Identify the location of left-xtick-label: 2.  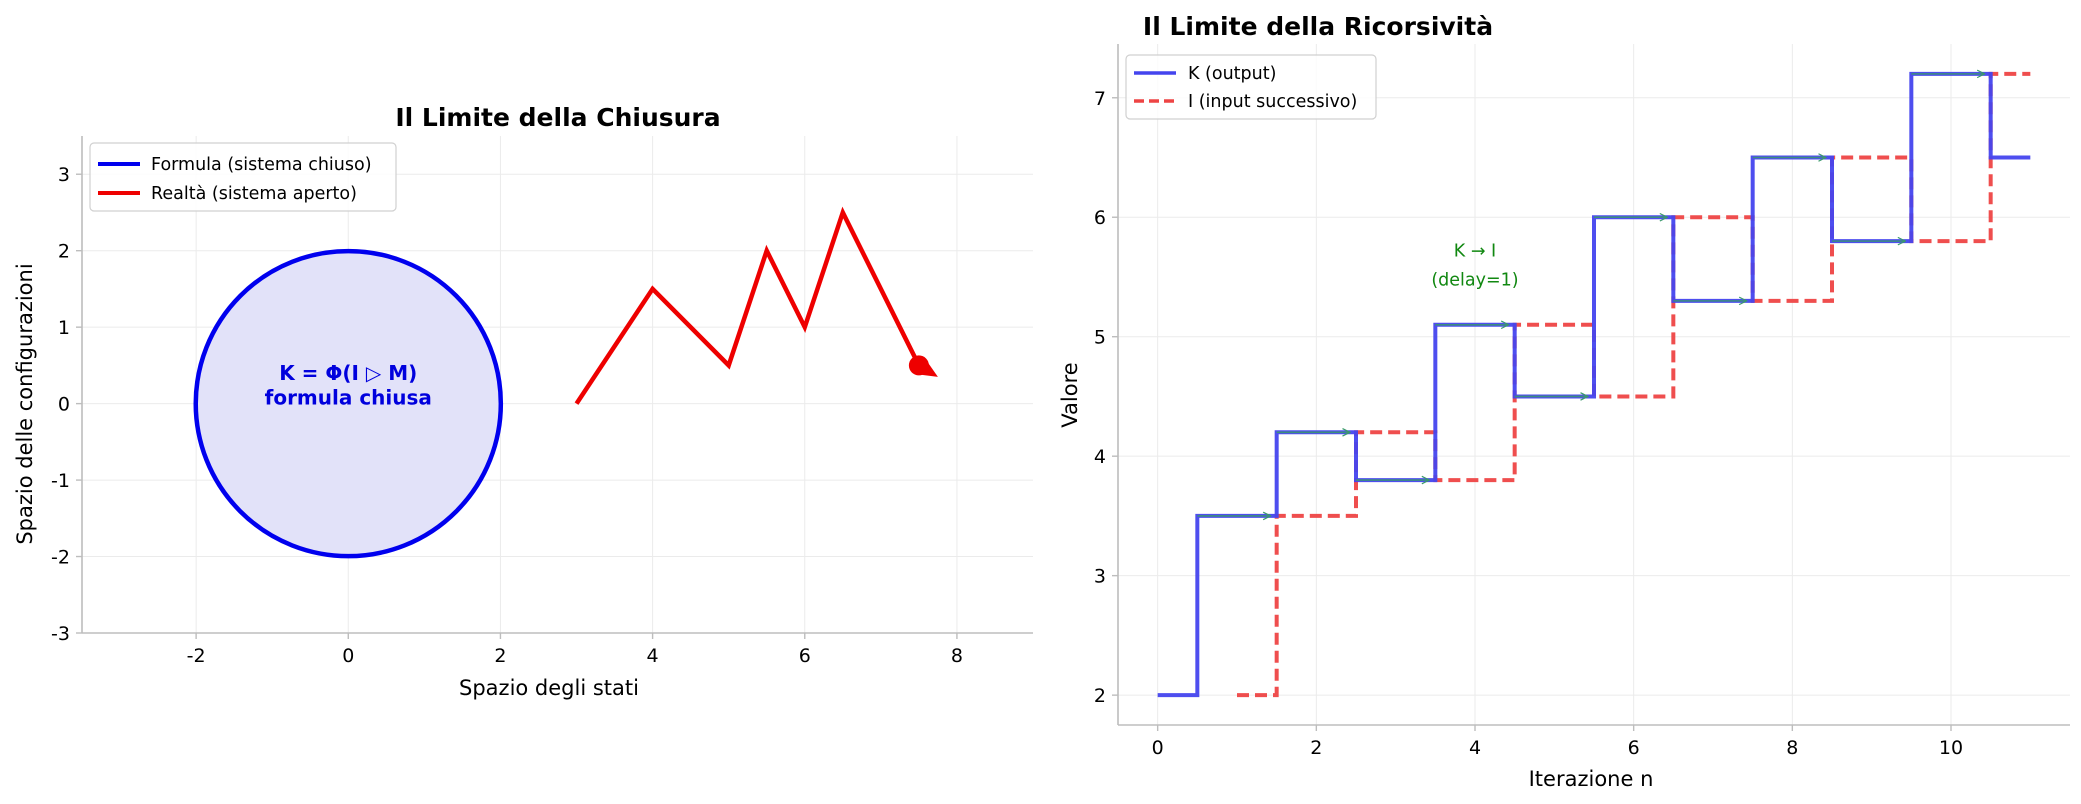
(500, 656).